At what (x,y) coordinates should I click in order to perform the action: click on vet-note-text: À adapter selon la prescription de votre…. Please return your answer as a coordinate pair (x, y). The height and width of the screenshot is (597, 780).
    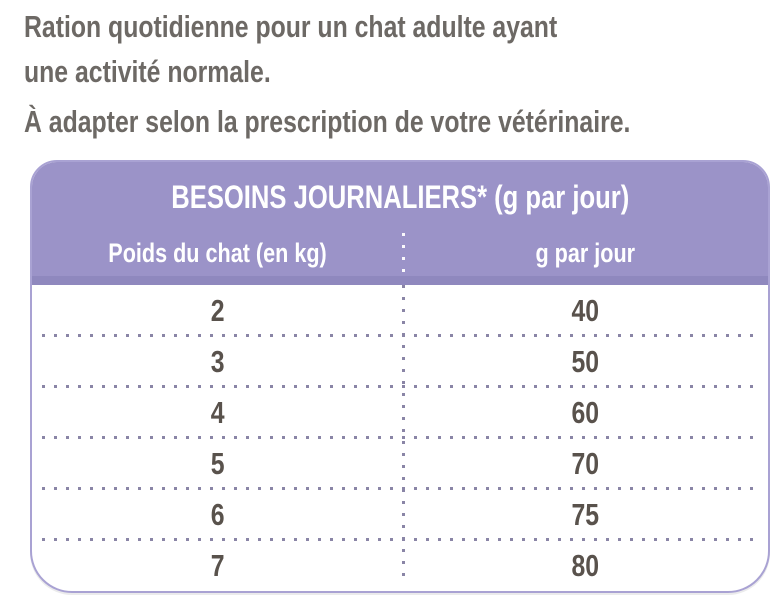
    Looking at the image, I should click on (327, 121).